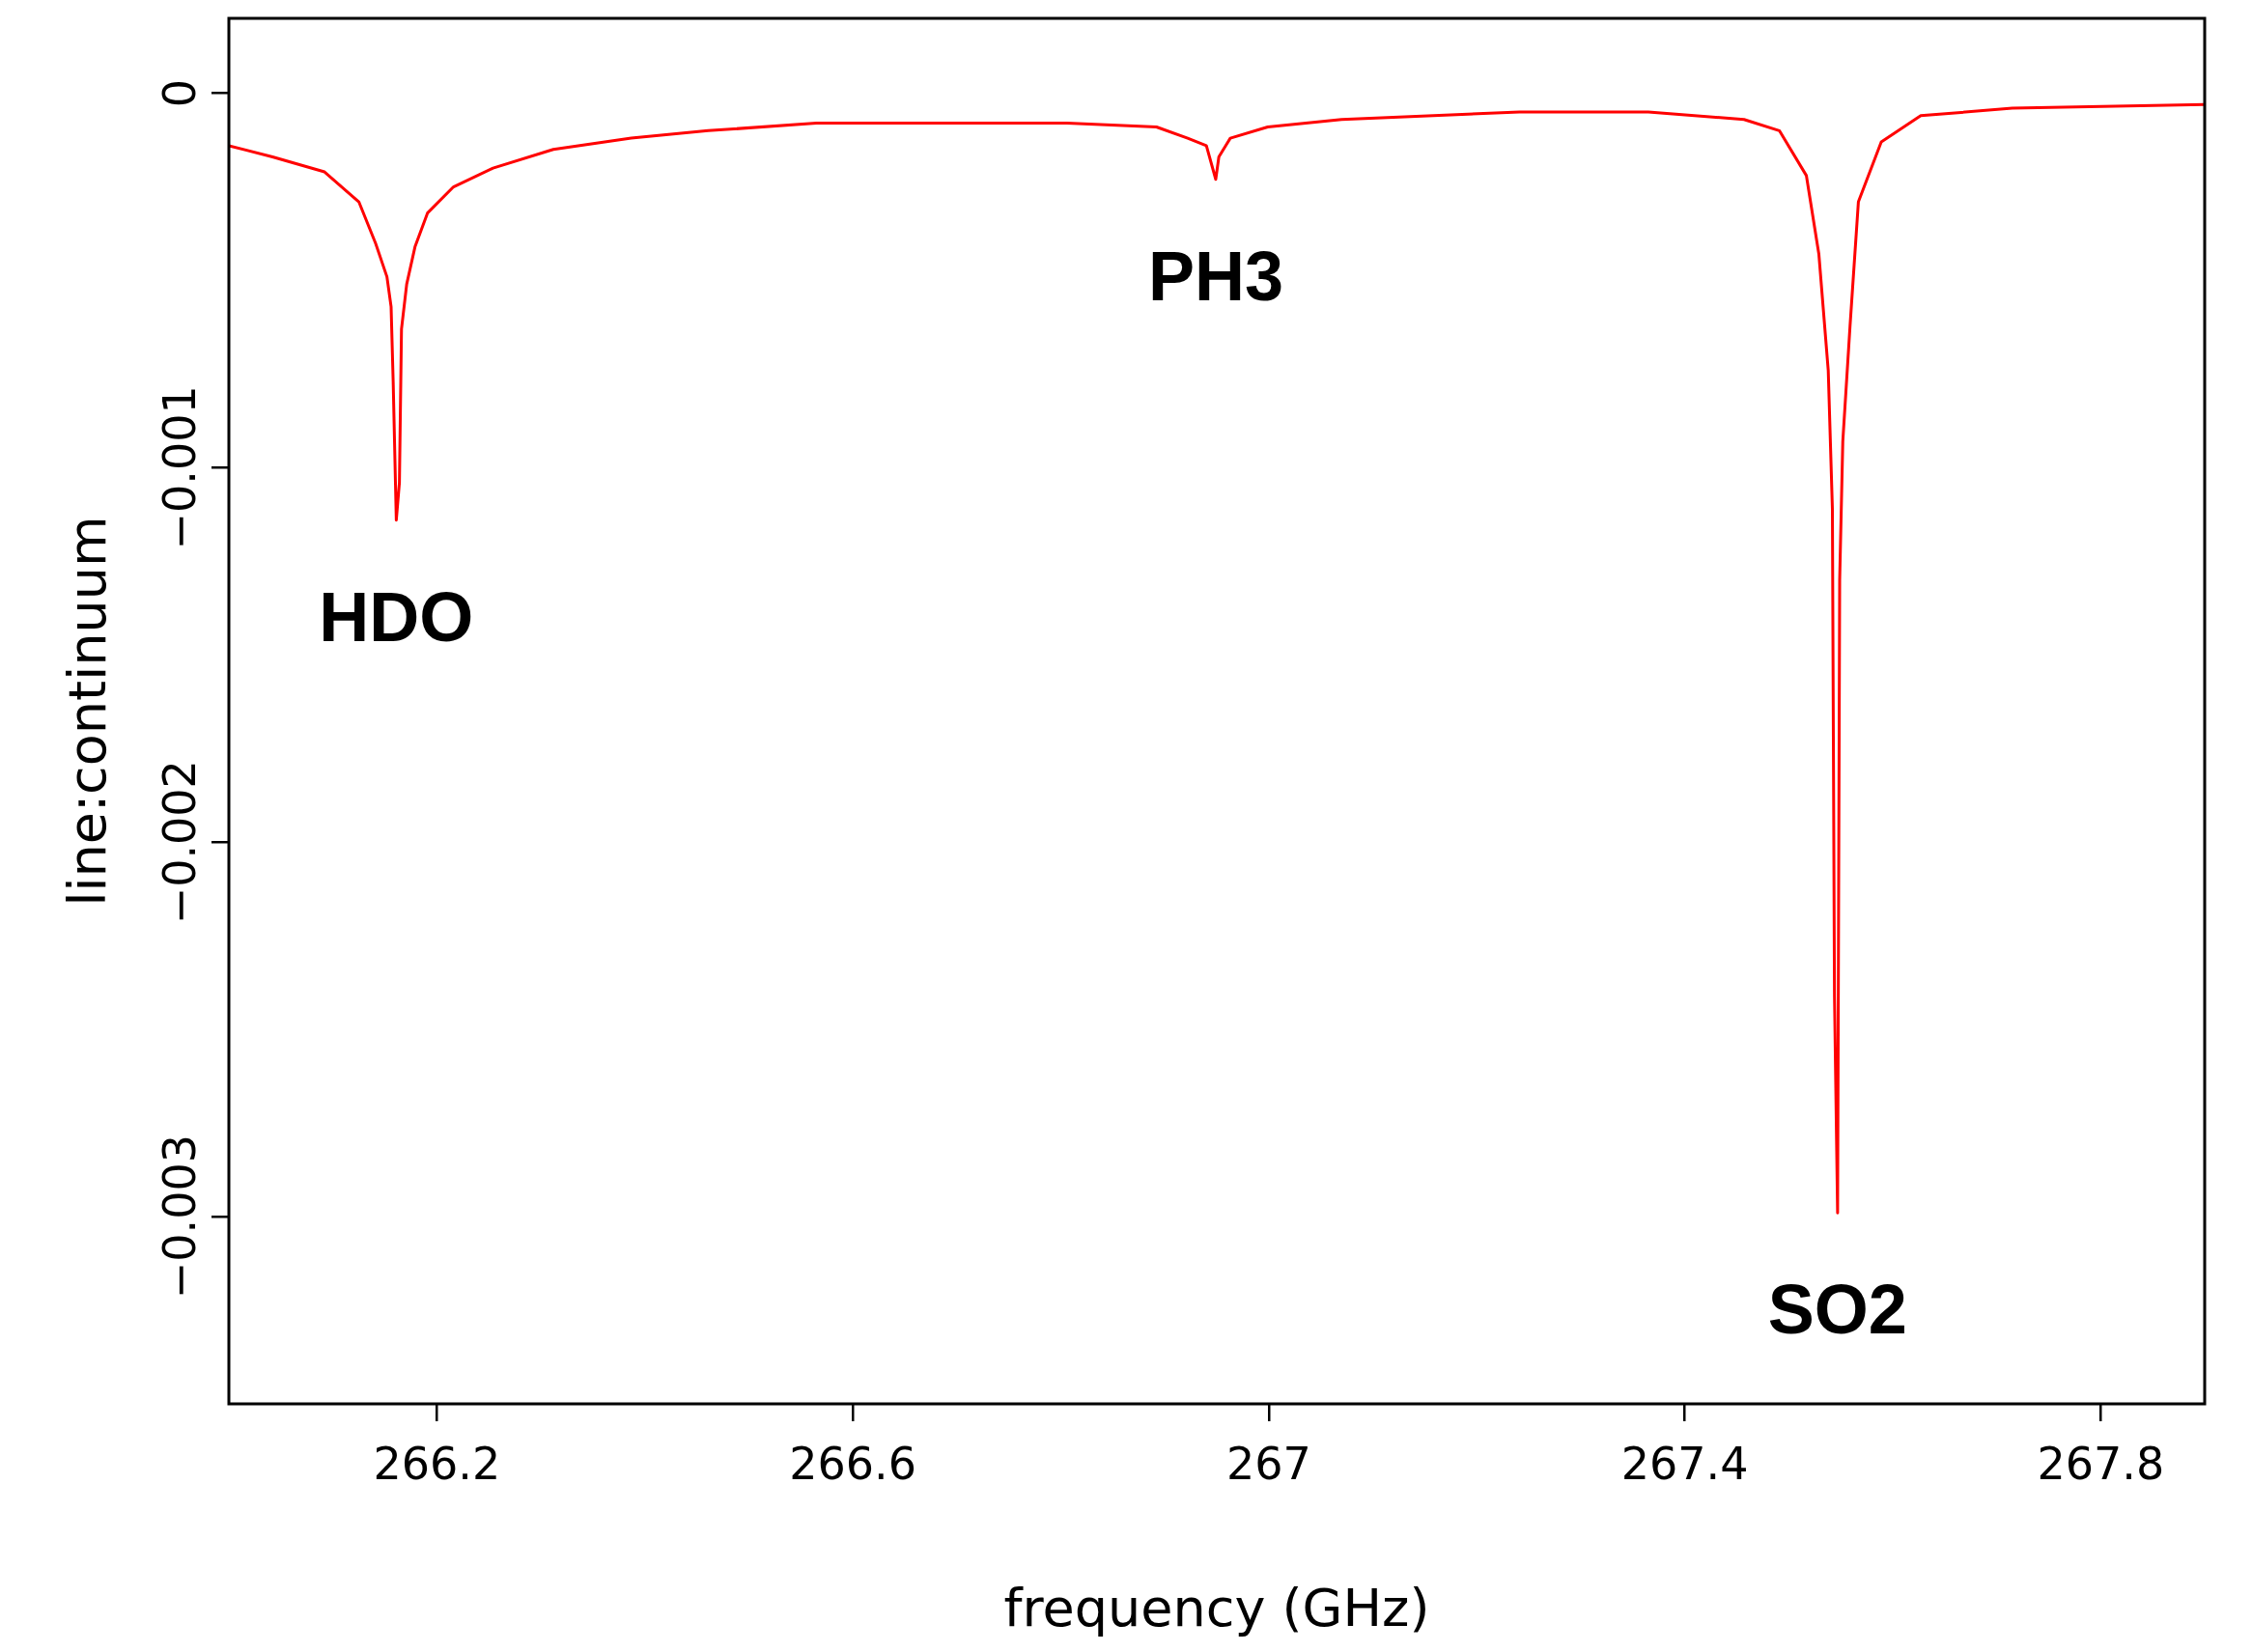 This screenshot has width=2252, height=1652. What do you see at coordinates (852, 1464) in the screenshot?
I see `x-tick-label: 266.6` at bounding box center [852, 1464].